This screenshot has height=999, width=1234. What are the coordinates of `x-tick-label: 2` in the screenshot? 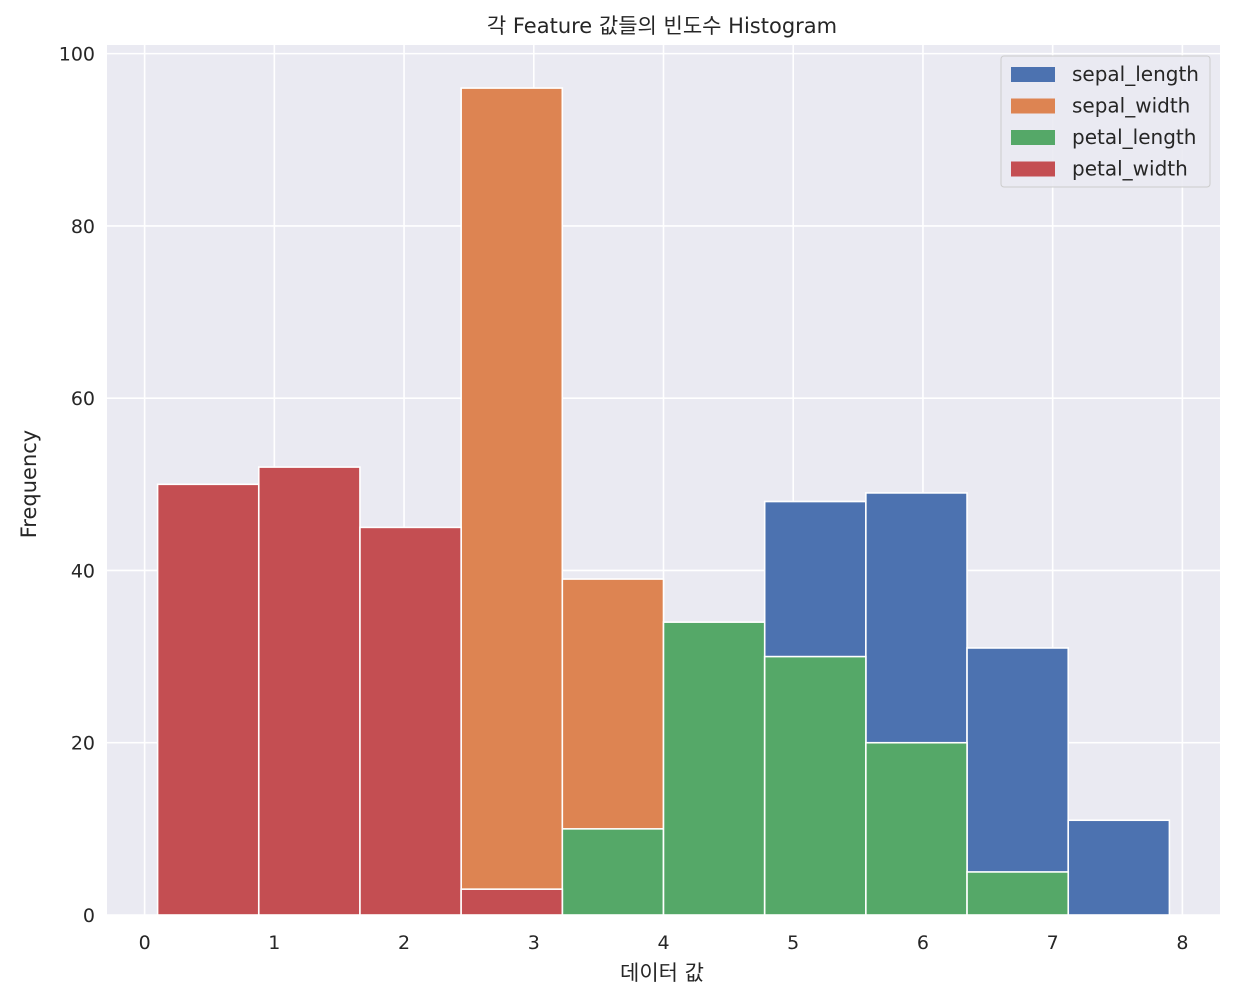 It's located at (404, 943).